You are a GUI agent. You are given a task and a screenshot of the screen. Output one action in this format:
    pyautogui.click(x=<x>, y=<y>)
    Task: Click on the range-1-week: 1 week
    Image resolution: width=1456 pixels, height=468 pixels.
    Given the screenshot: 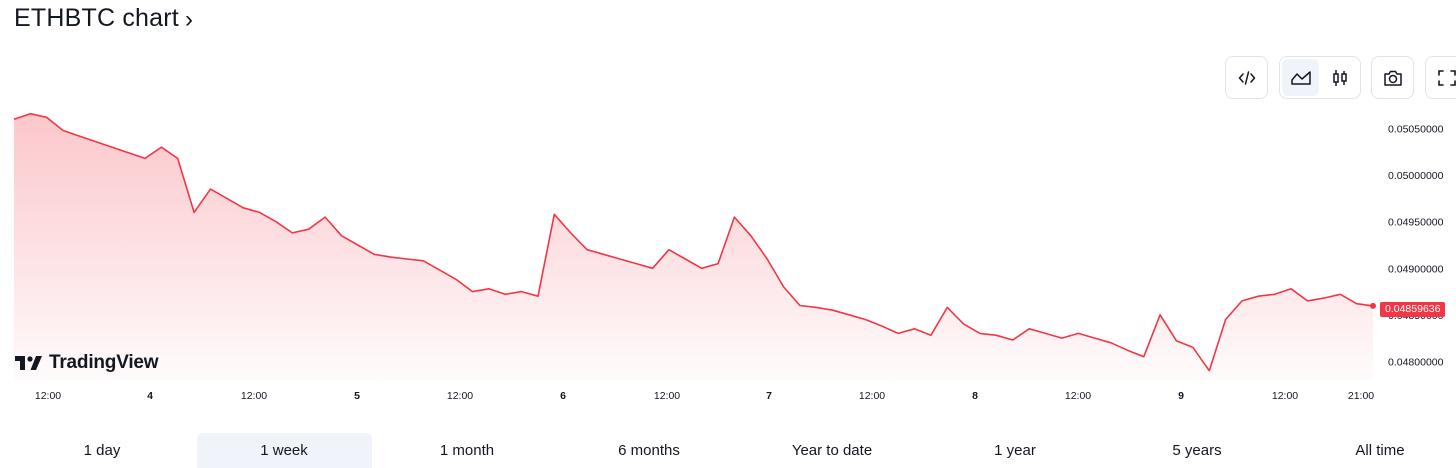 What is the action you would take?
    pyautogui.click(x=284, y=450)
    